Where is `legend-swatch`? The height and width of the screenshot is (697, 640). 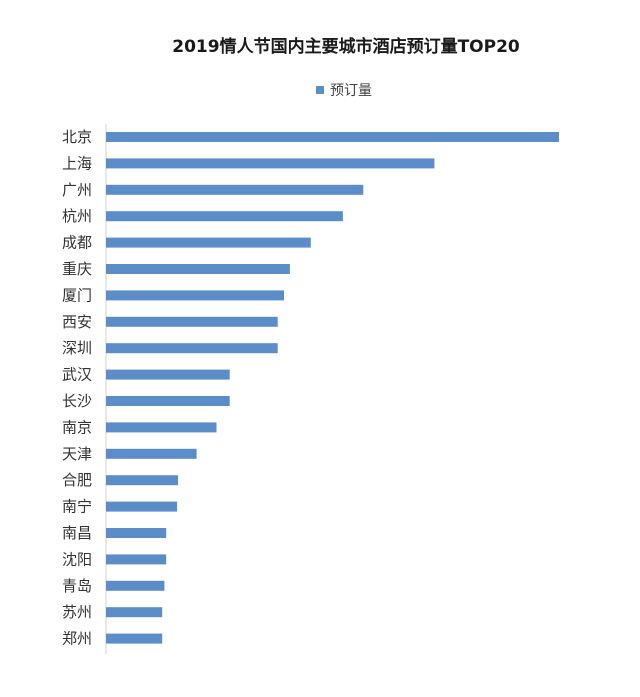 legend-swatch is located at coordinates (320, 90).